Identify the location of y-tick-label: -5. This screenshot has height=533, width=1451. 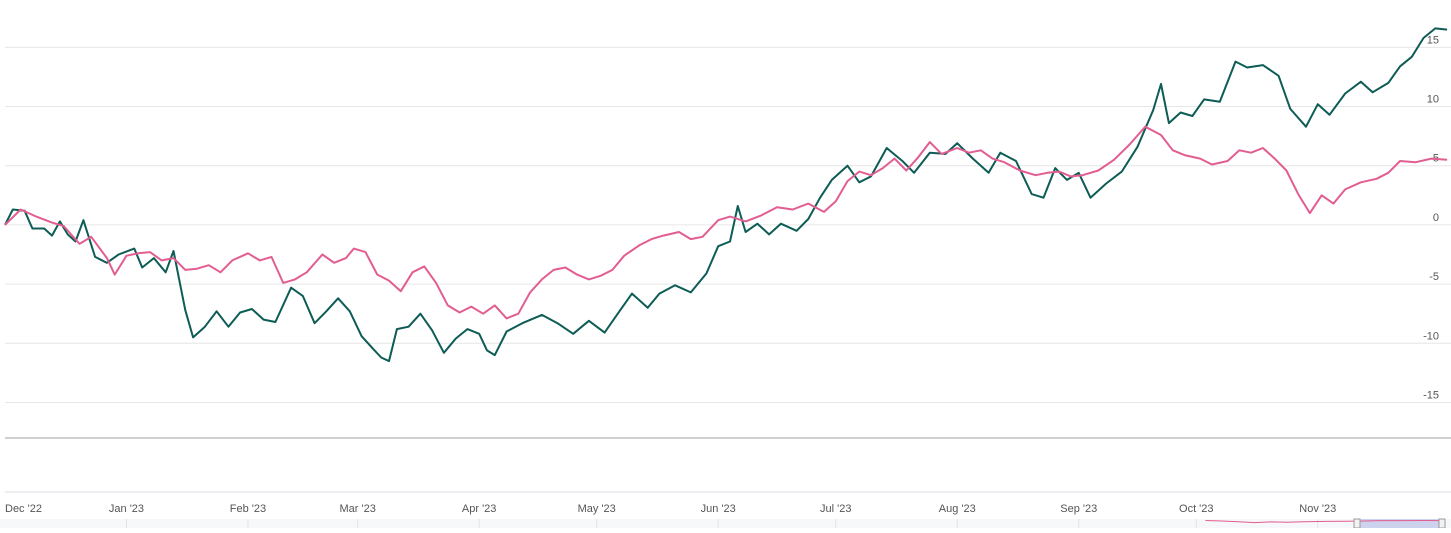
(1434, 277).